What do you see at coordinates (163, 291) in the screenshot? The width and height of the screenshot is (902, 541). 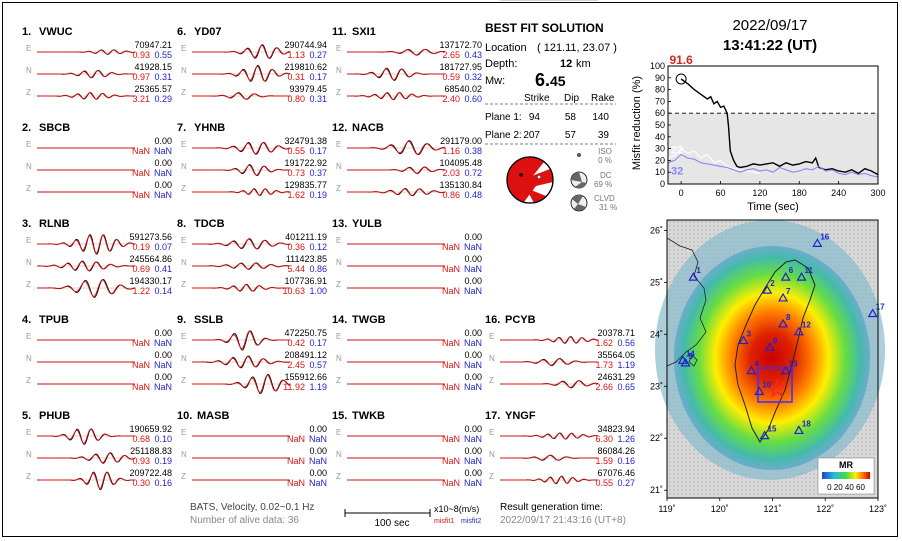 I see `misfit2-value: 0.14` at bounding box center [163, 291].